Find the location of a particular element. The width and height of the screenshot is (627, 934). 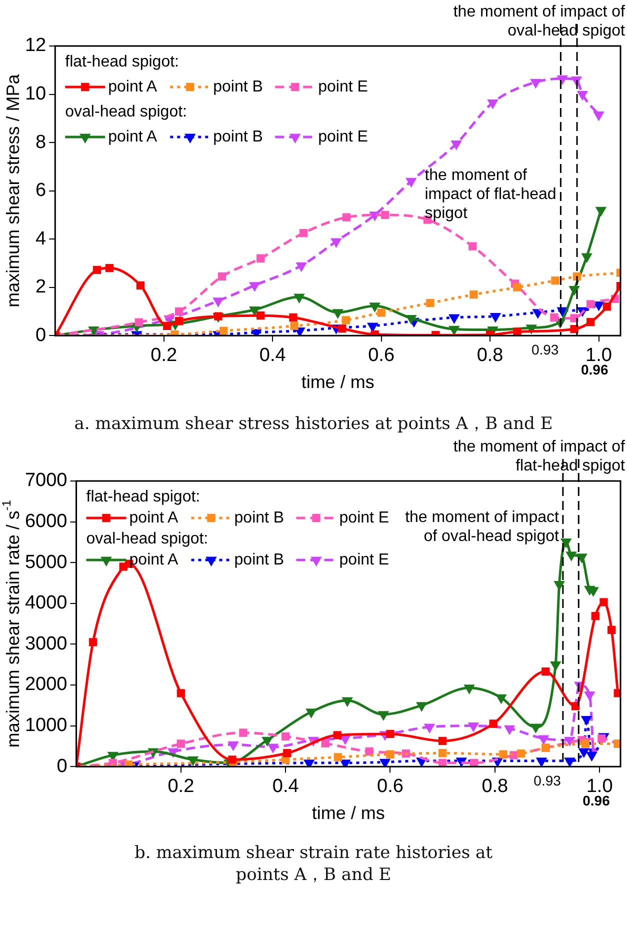

text: b. maximum shear strain rate histories at points A，B and E is located at coordinates (313, 864).